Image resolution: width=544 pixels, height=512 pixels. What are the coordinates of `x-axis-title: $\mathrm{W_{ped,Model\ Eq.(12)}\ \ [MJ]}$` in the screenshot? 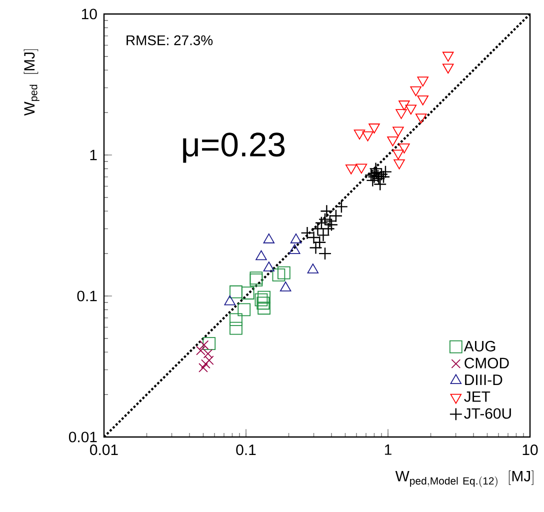 It's located at (464, 479).